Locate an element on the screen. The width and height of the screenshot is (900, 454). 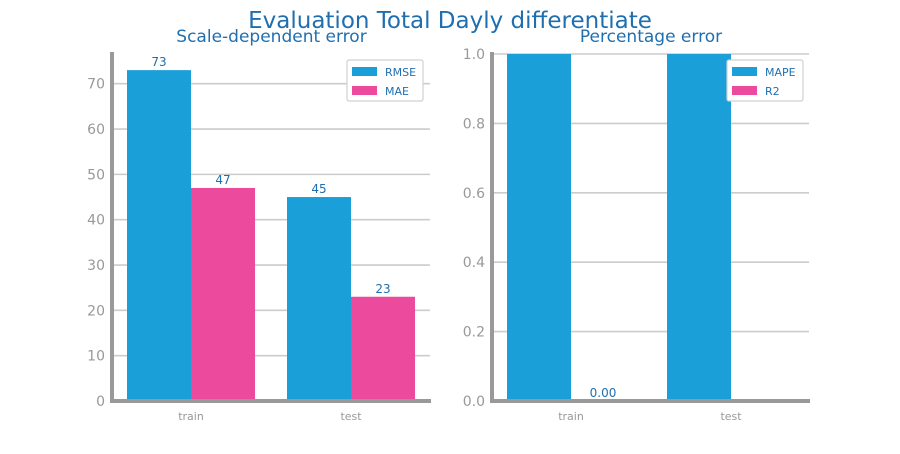
bar-mape-train is located at coordinates (539, 227).